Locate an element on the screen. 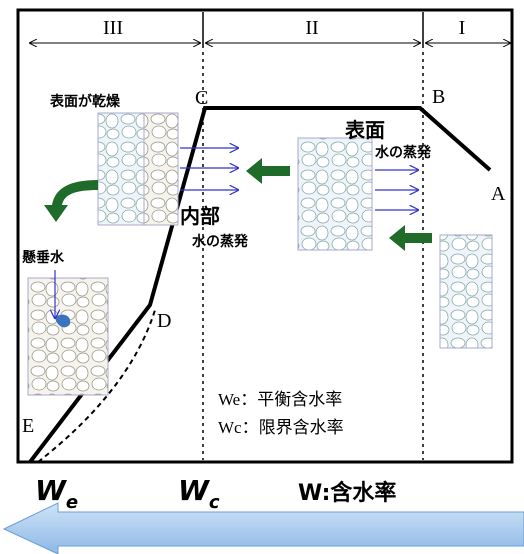  region-label: II is located at coordinates (311, 28).